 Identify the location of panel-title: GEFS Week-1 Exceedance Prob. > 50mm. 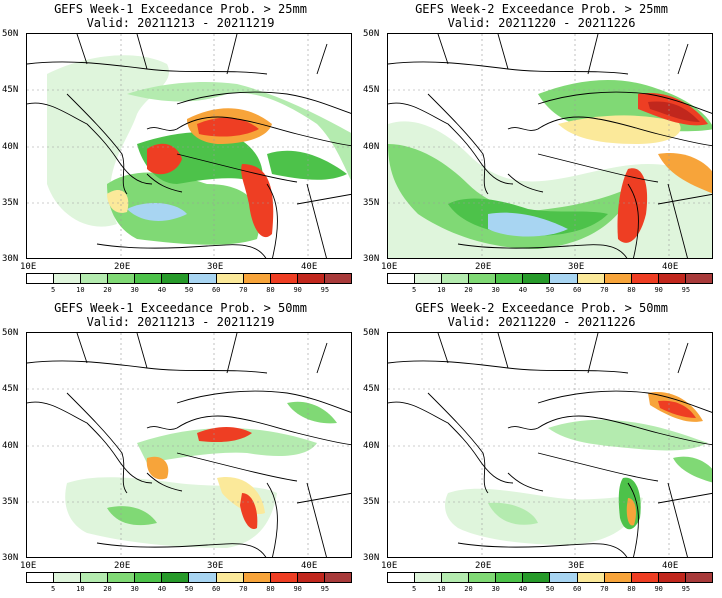
(180, 308).